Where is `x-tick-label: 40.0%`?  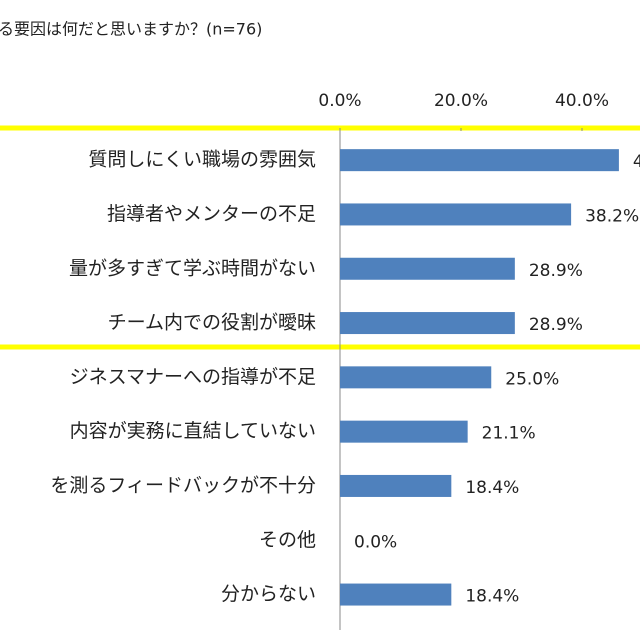
x-tick-label: 40.0% is located at coordinates (582, 101).